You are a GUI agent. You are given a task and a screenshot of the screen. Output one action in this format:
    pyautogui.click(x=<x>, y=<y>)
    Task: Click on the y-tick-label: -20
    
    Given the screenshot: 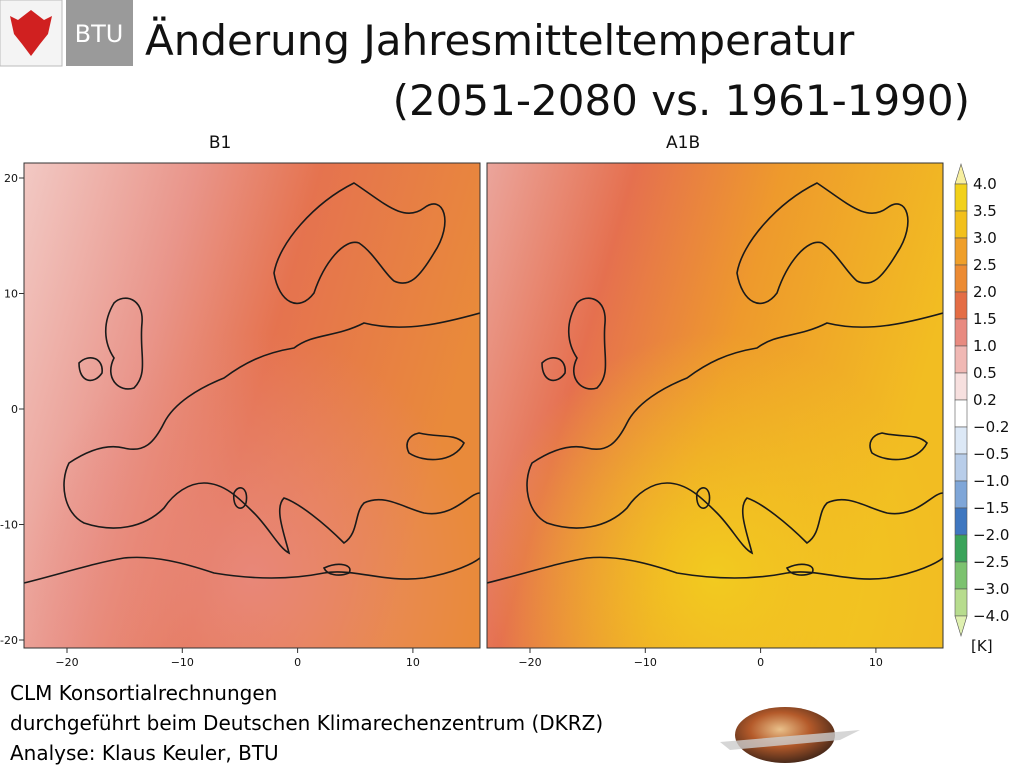 What is the action you would take?
    pyautogui.click(x=9, y=640)
    